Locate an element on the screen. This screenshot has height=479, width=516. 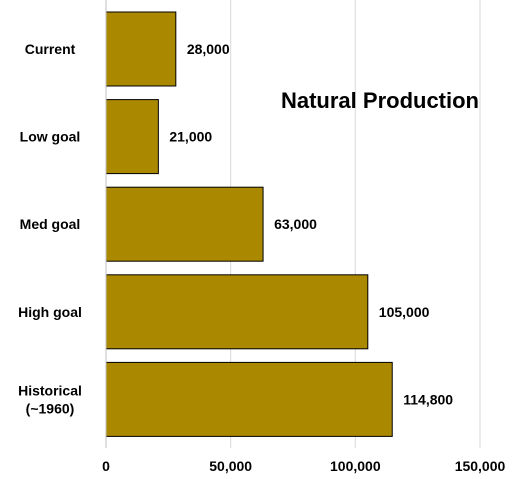
data-label: 63,000 is located at coordinates (295, 224).